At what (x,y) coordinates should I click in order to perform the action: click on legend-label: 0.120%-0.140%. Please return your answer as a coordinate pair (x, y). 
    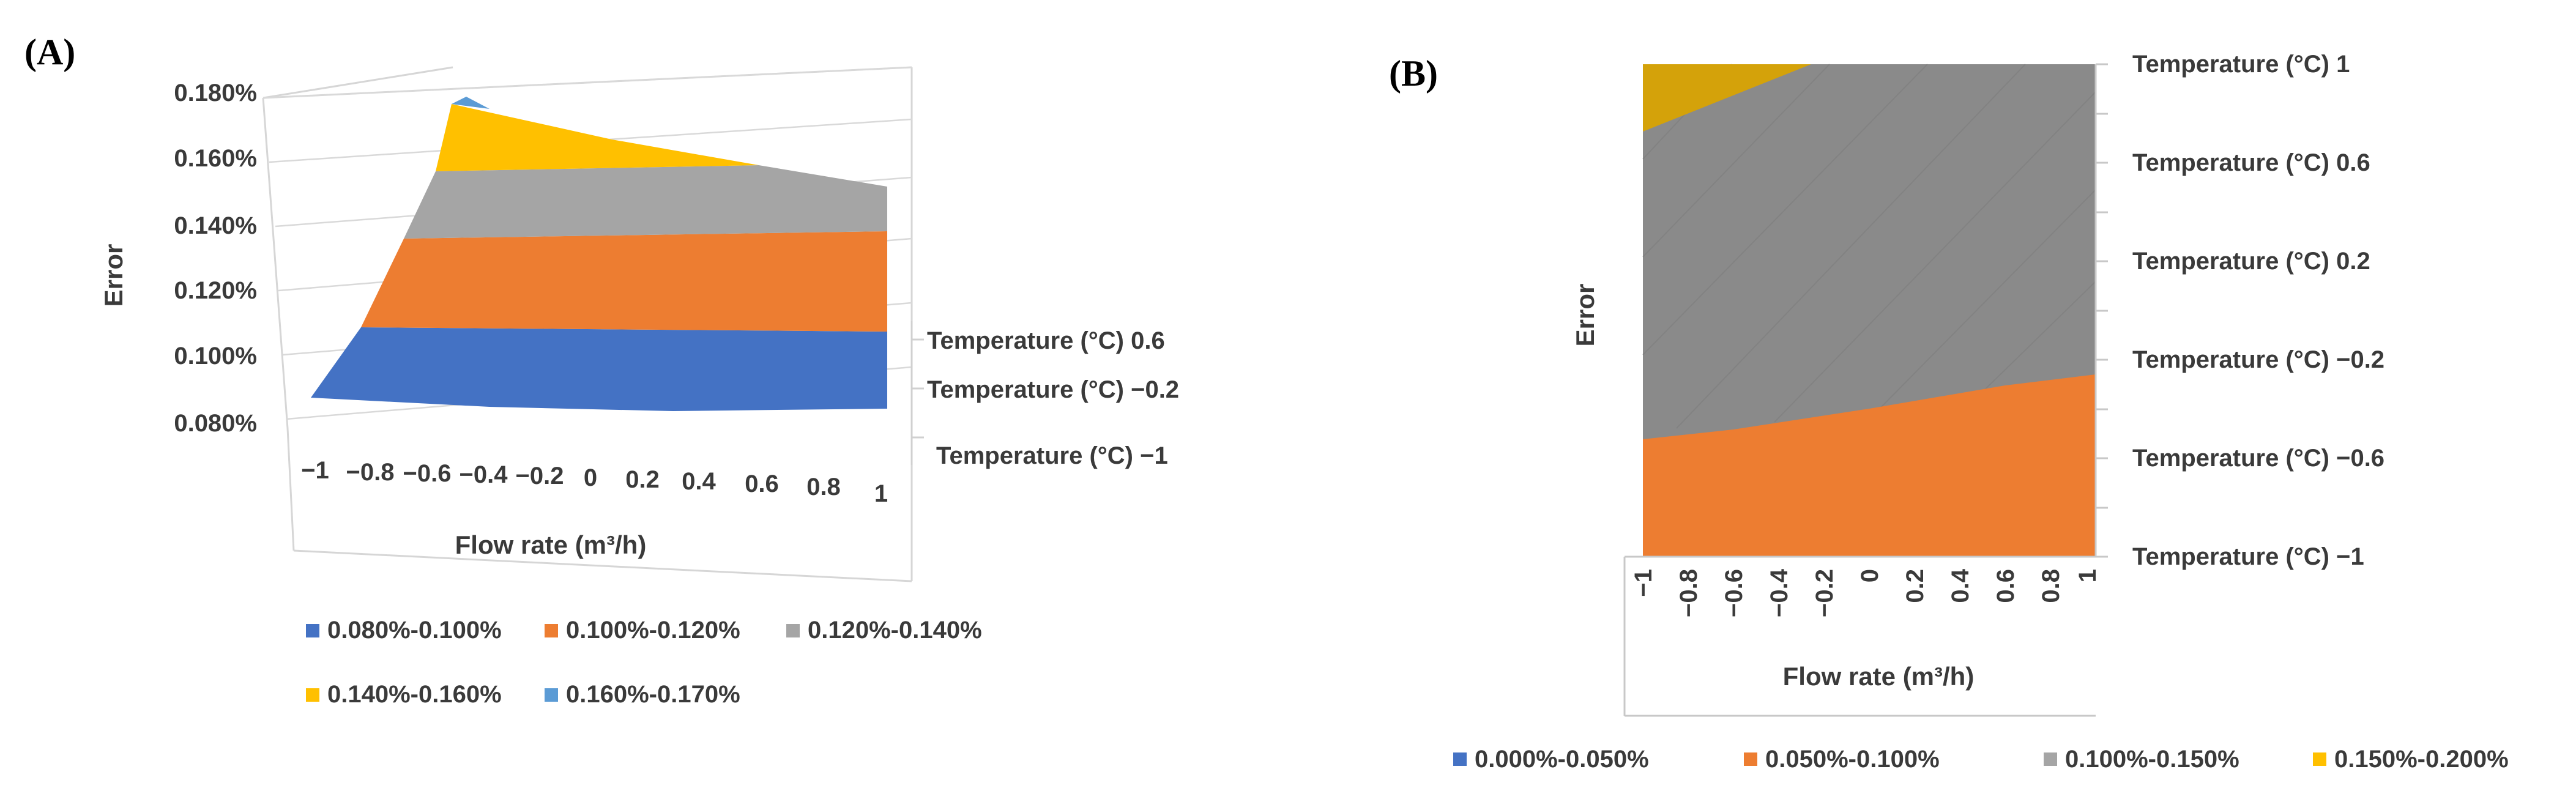
    Looking at the image, I should click on (895, 630).